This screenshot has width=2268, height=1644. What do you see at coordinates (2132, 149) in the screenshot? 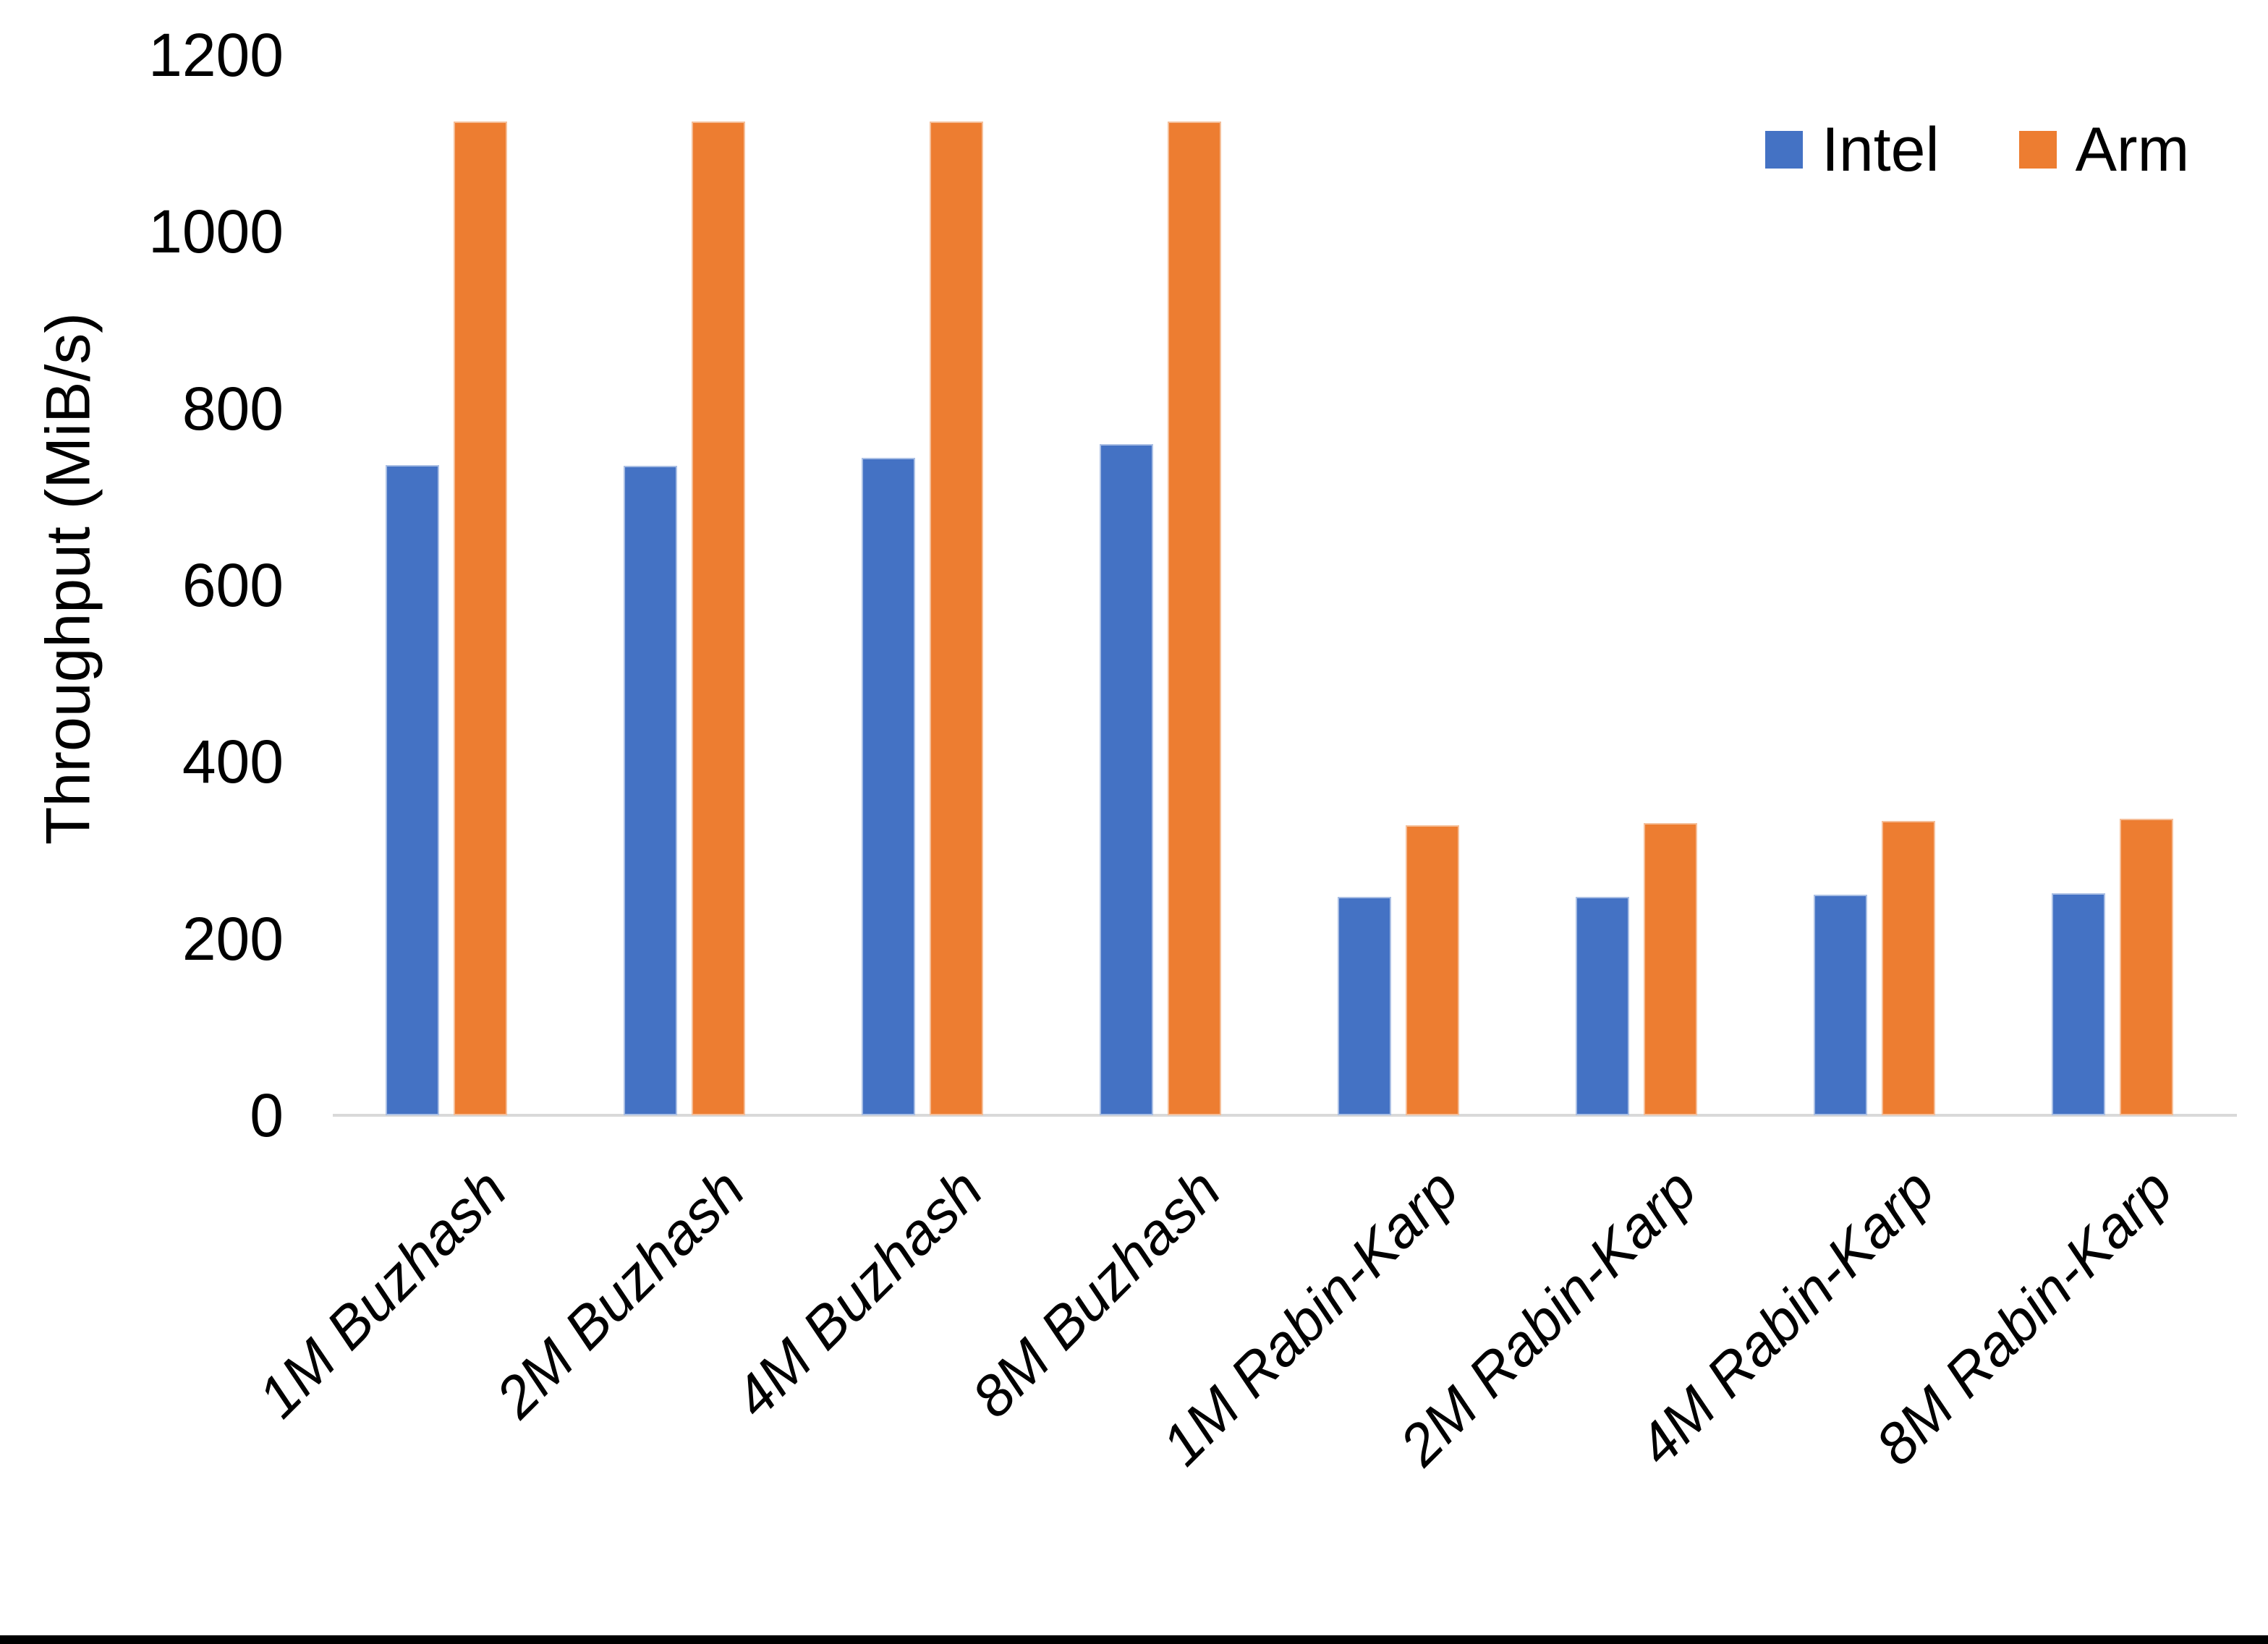
I see `legend-label-arm: Arm` at bounding box center [2132, 149].